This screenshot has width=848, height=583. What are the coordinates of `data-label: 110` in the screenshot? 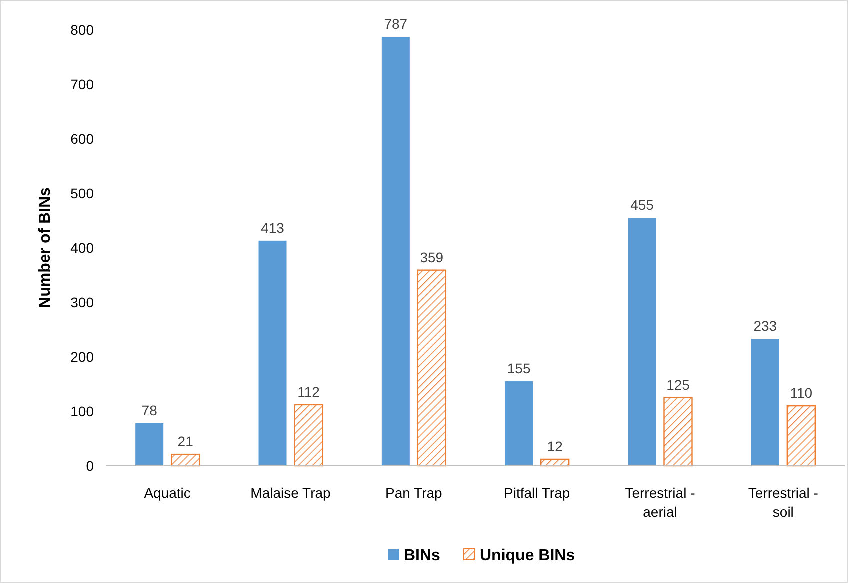 It's located at (801, 393).